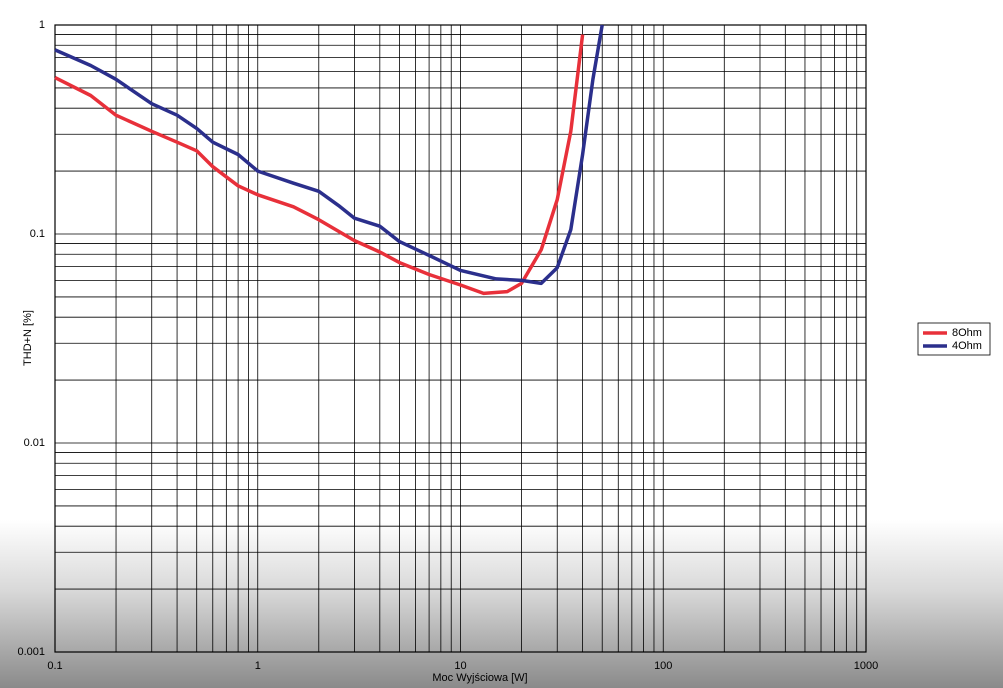  What do you see at coordinates (42, 25) in the screenshot?
I see `y-tick-label: 1` at bounding box center [42, 25].